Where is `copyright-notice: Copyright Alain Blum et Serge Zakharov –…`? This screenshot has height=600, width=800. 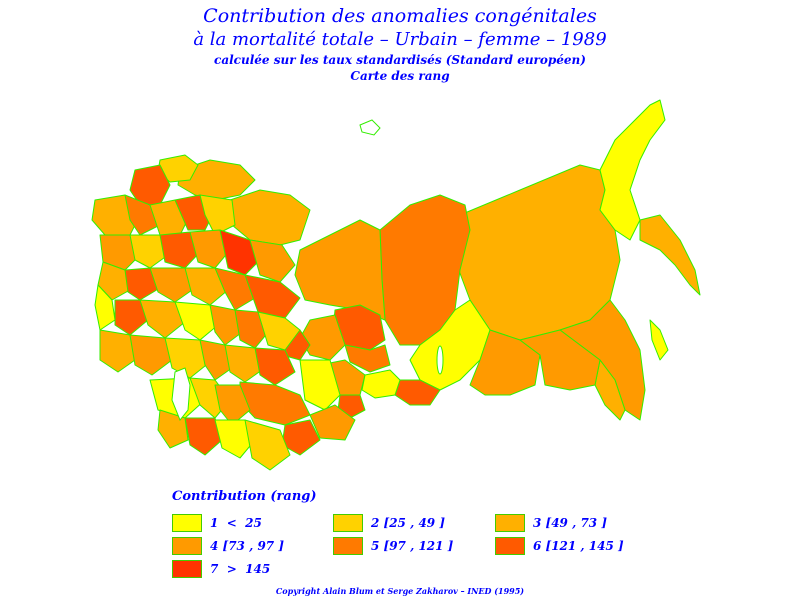
copyright-notice: Copyright Alain Blum et Serge Zakharov –… is located at coordinates (400, 591).